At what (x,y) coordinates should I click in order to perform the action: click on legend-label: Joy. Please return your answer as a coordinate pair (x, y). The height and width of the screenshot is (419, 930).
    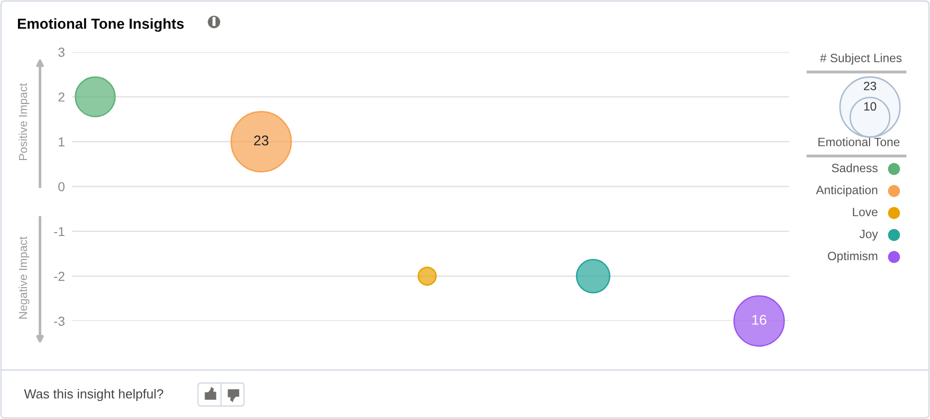
    Looking at the image, I should click on (869, 235).